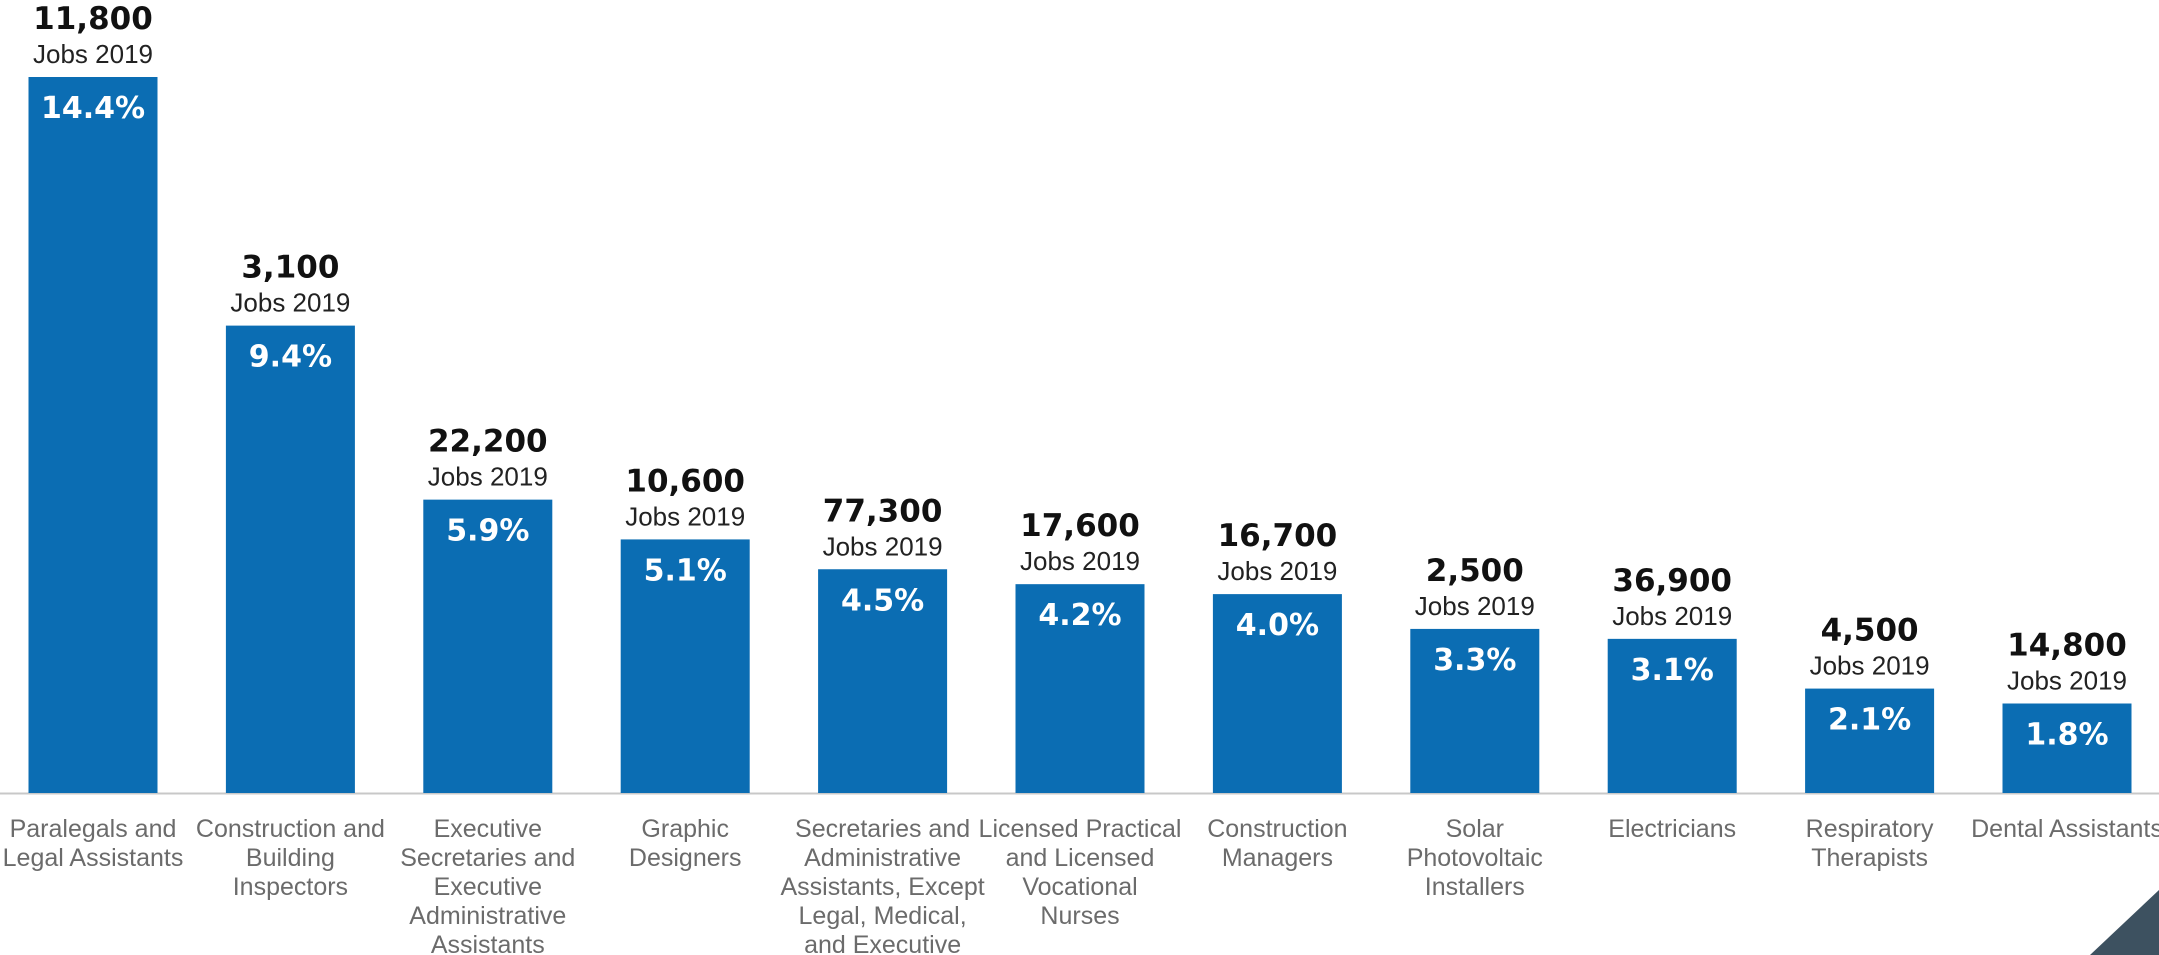  What do you see at coordinates (1870, 631) in the screenshot?
I see `jobs-count: 4,500` at bounding box center [1870, 631].